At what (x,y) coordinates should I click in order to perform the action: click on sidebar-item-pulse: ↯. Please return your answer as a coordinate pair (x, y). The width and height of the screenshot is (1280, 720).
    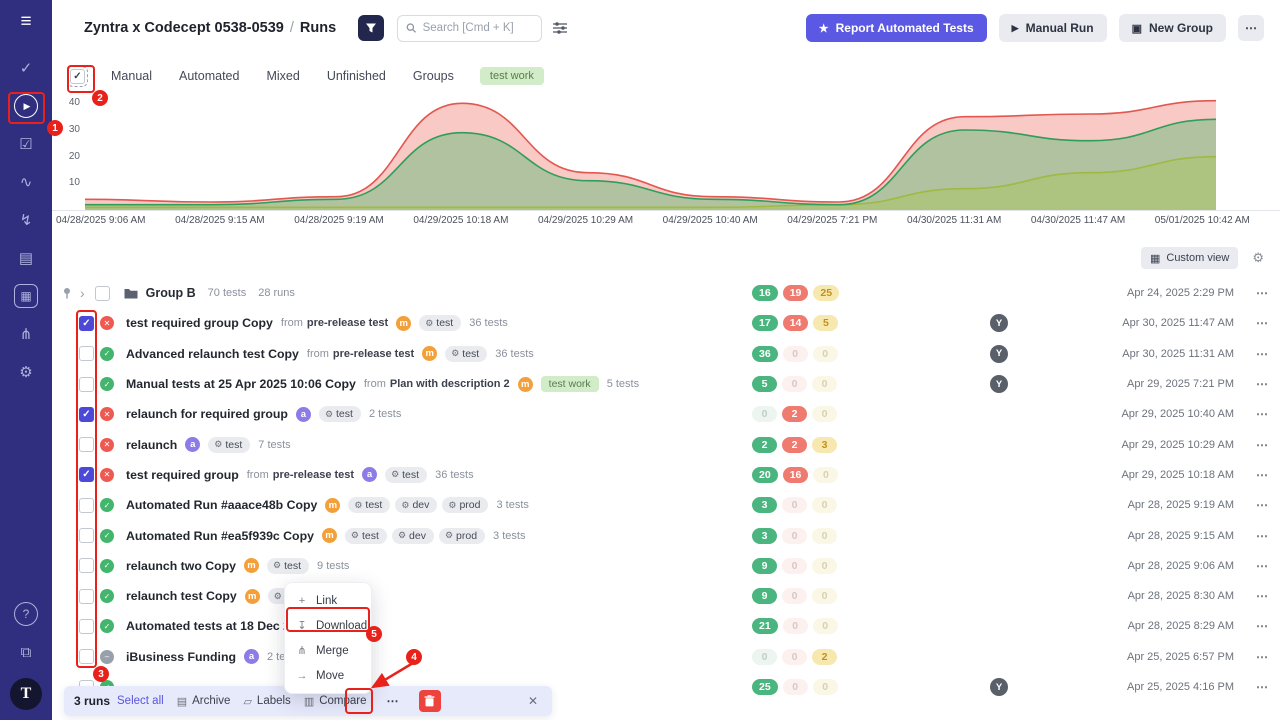
    Looking at the image, I should click on (26, 220).